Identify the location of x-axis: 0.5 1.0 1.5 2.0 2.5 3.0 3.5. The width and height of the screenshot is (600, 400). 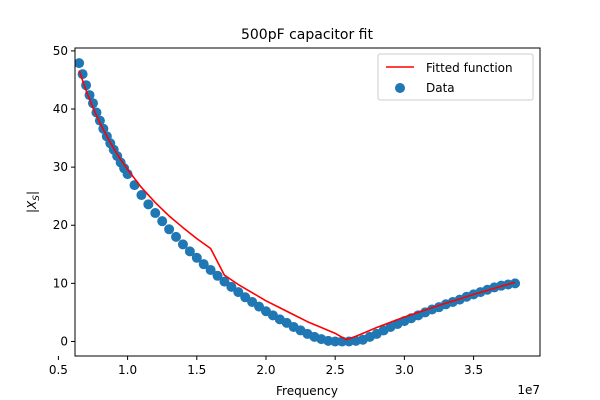
(266, 366).